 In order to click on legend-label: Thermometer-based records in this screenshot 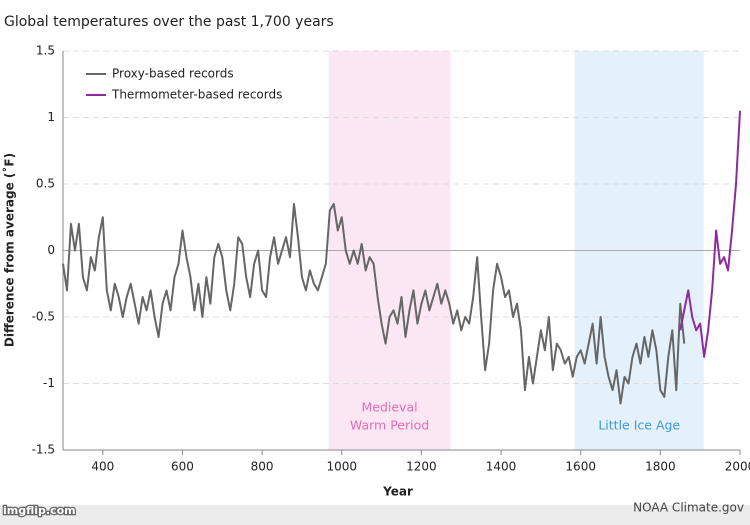, I will do `click(196, 95)`.